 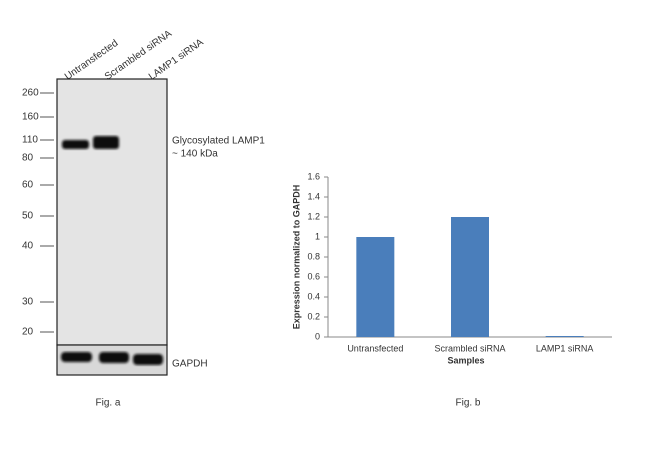 What do you see at coordinates (28, 185) in the screenshot?
I see `marker-label: 60` at bounding box center [28, 185].